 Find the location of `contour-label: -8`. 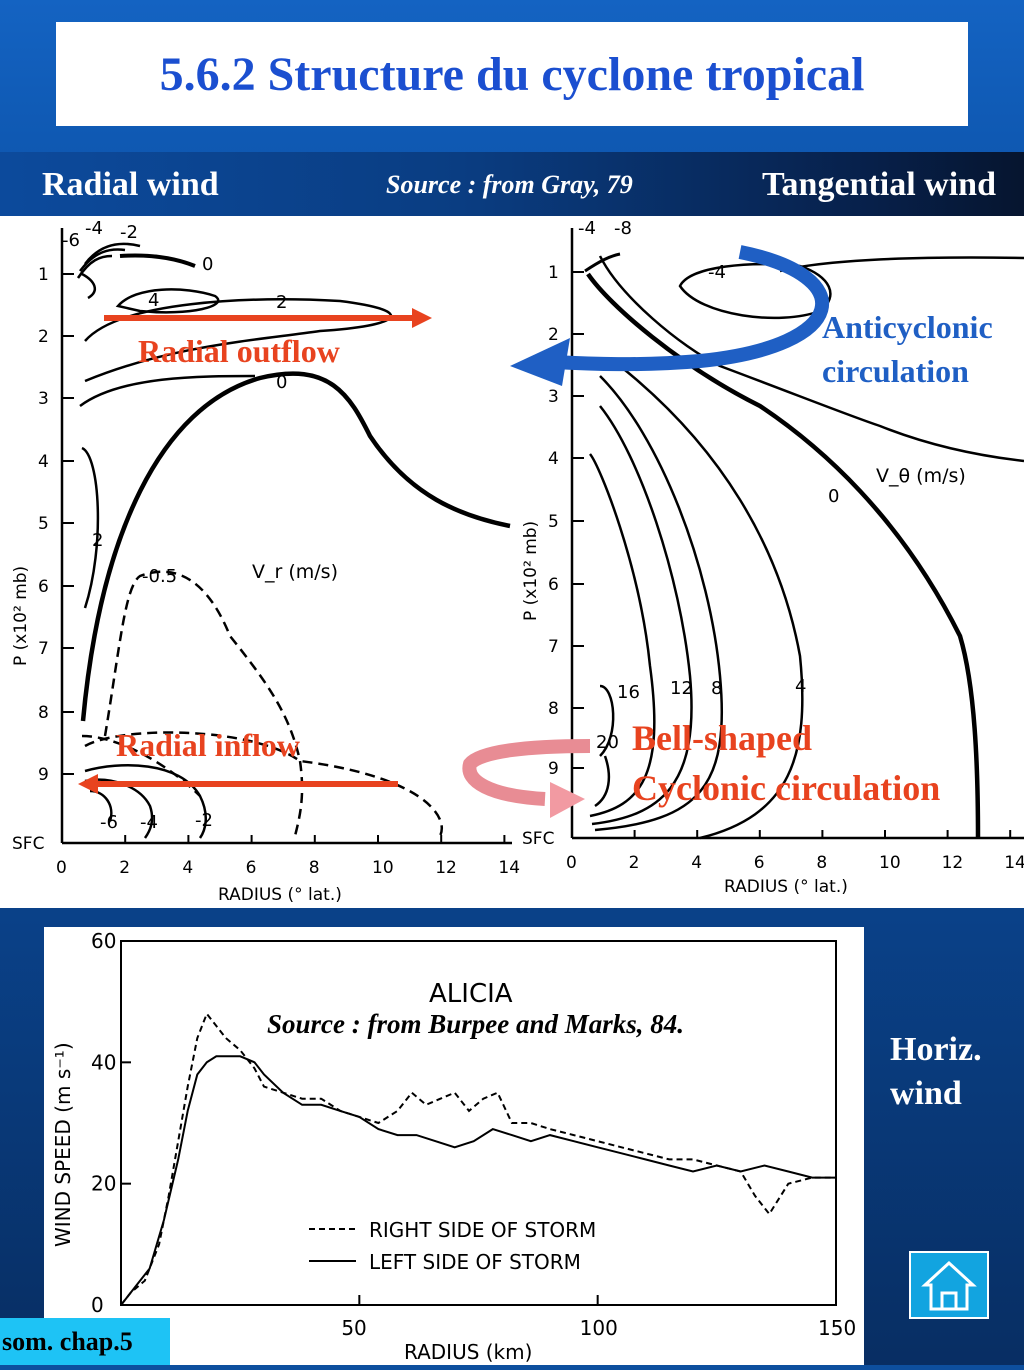

contour-label: -8 is located at coordinates (623, 228).